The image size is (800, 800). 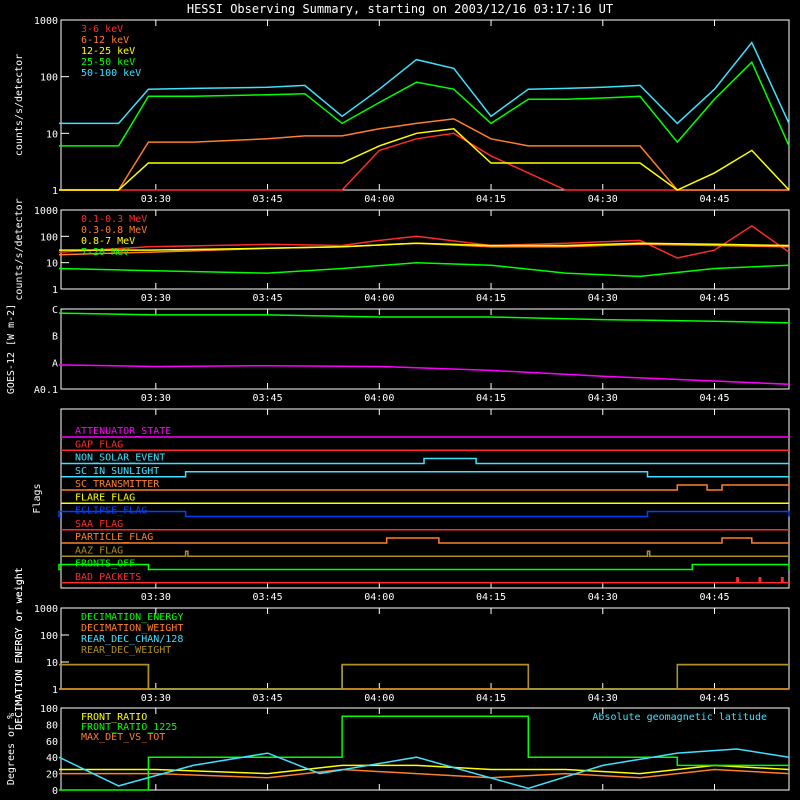 I want to click on decimation-xtick-label: 04:15, so click(x=491, y=698).